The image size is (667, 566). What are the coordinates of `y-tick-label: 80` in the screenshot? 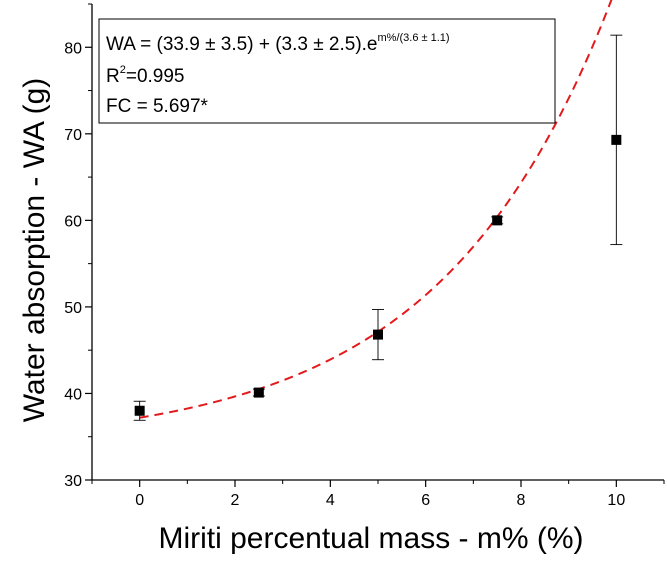 It's located at (73, 48).